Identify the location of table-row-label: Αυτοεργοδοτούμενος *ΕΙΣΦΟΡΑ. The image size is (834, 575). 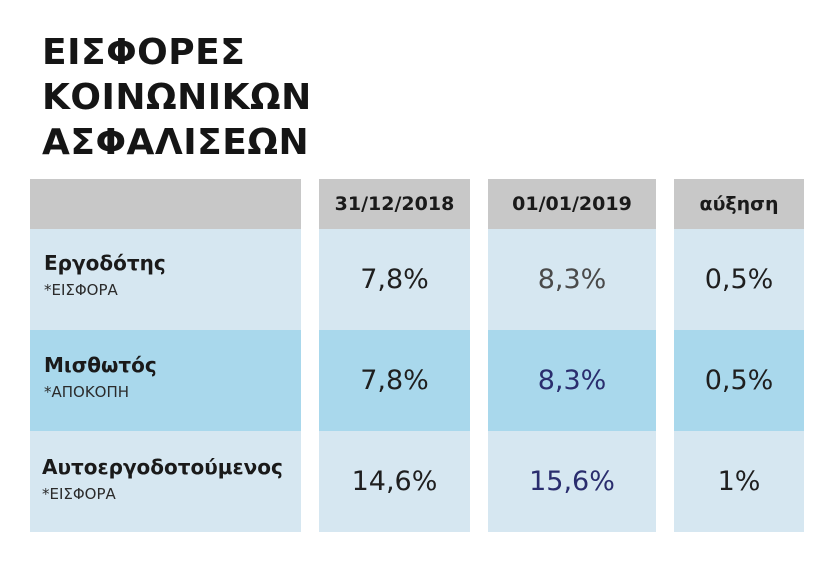
(165, 481).